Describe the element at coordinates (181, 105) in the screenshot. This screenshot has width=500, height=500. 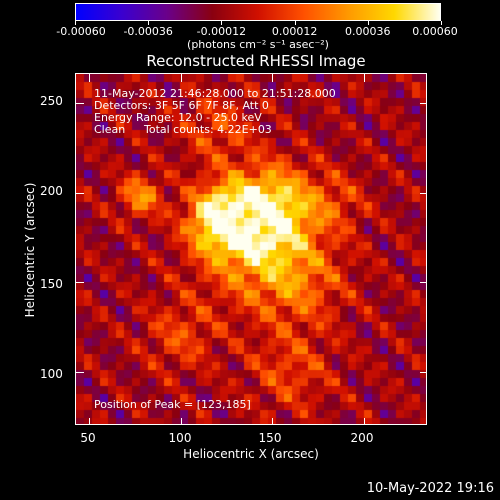
I see `detectors-text: Detectors: 3F 5F 6F 7F 8F, Att 0` at that location.